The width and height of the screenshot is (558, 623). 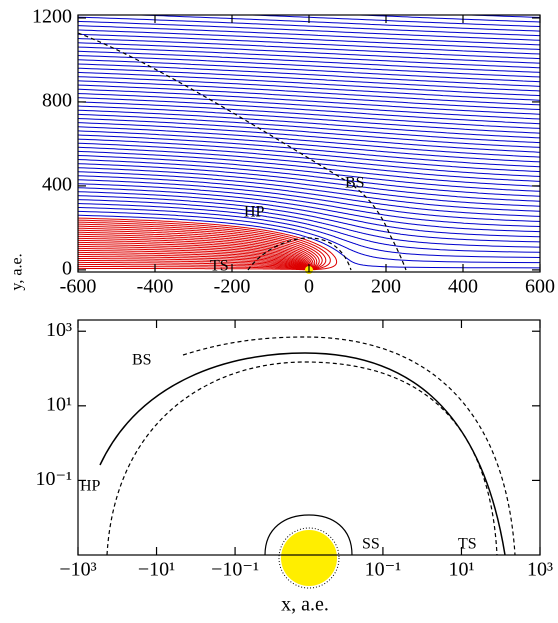 I want to click on x-tick-label: 10¹, so click(x=461, y=570).